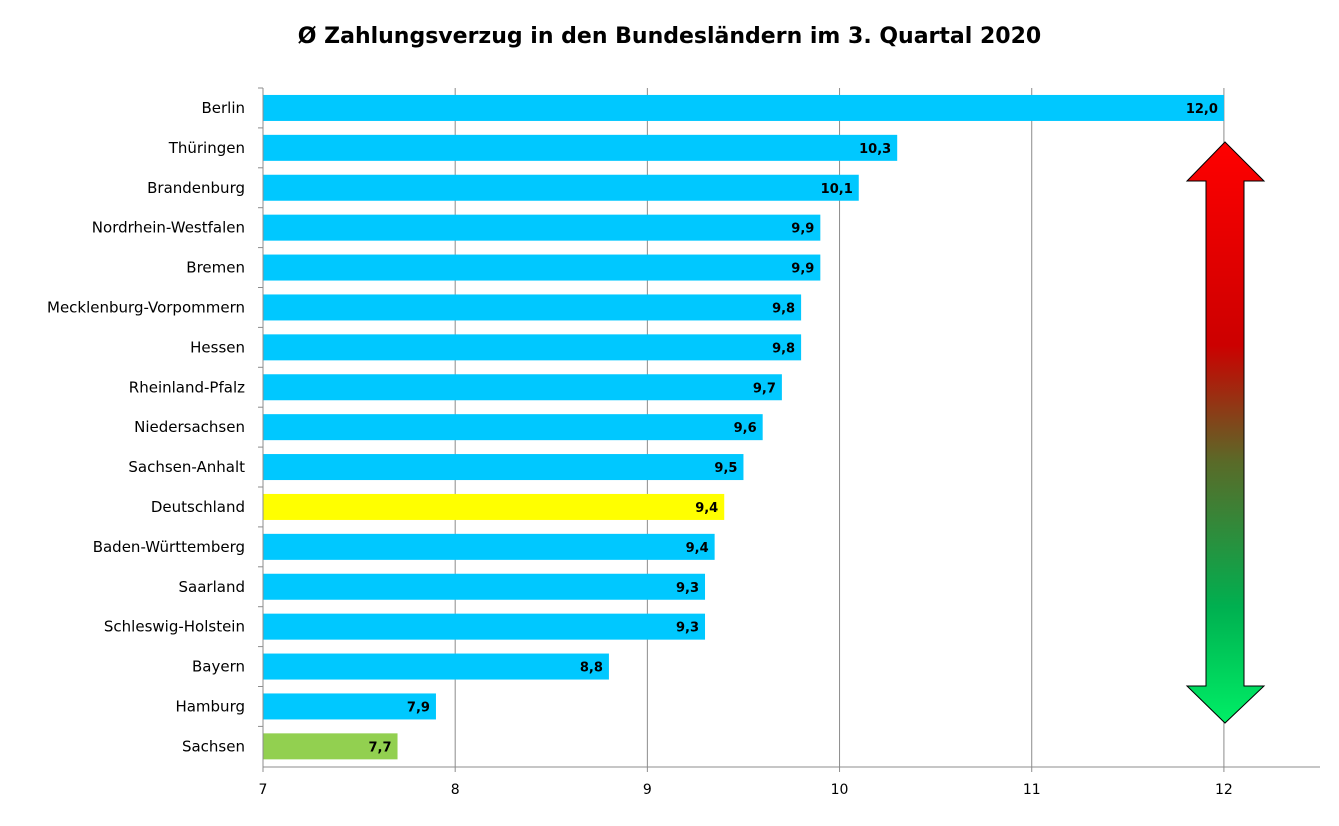 The width and height of the screenshot is (1339, 826). I want to click on x-tick-label: 12, so click(1224, 790).